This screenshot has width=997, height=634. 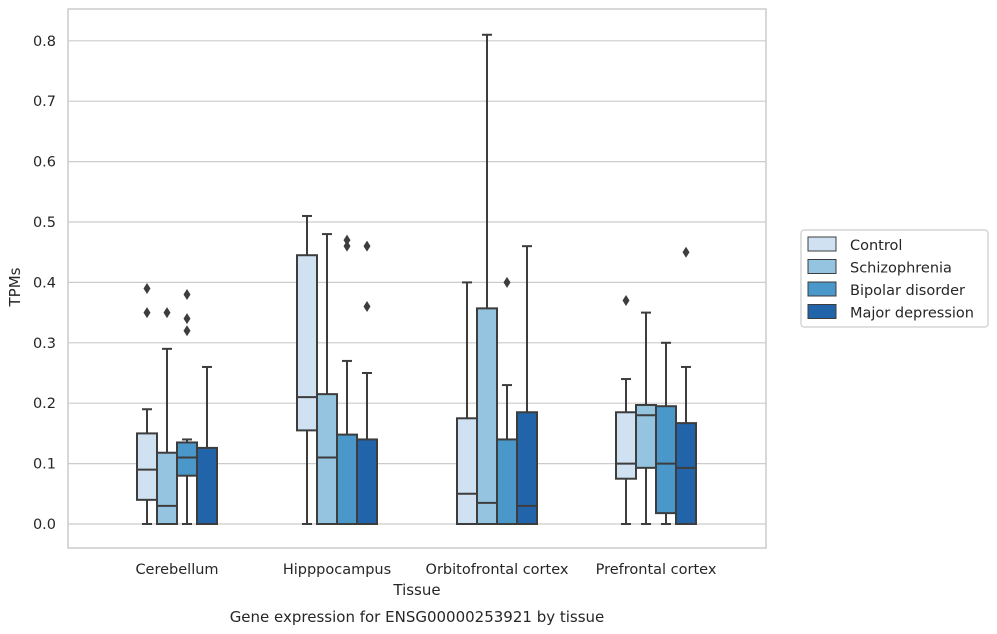 I want to click on y-tick-label: 0.1, so click(x=44, y=465).